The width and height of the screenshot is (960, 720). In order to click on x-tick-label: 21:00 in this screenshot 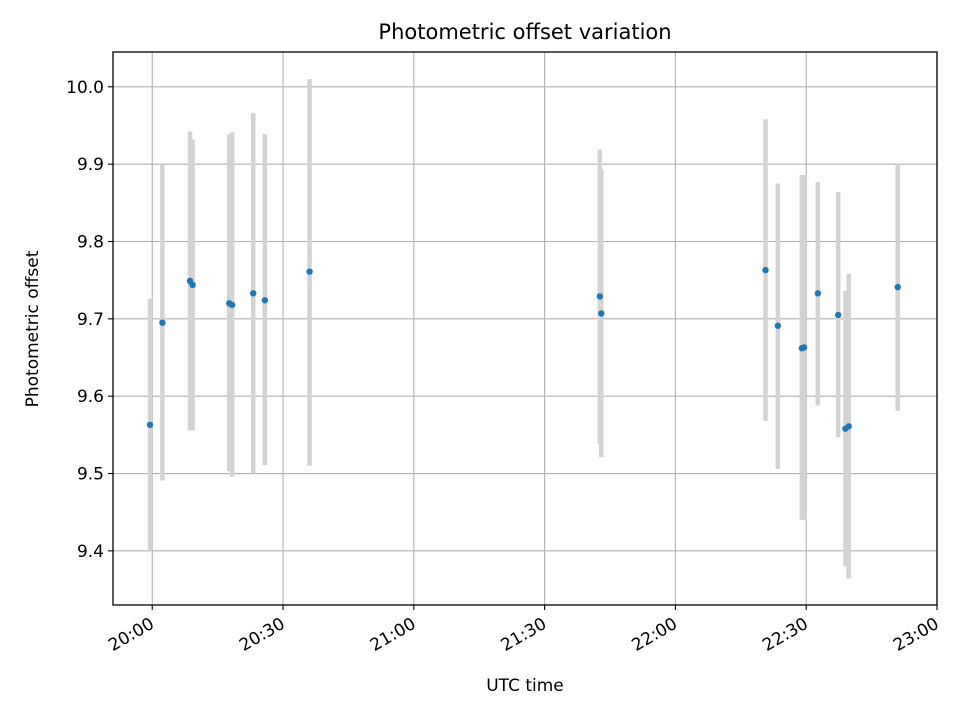, I will do `click(393, 635)`.